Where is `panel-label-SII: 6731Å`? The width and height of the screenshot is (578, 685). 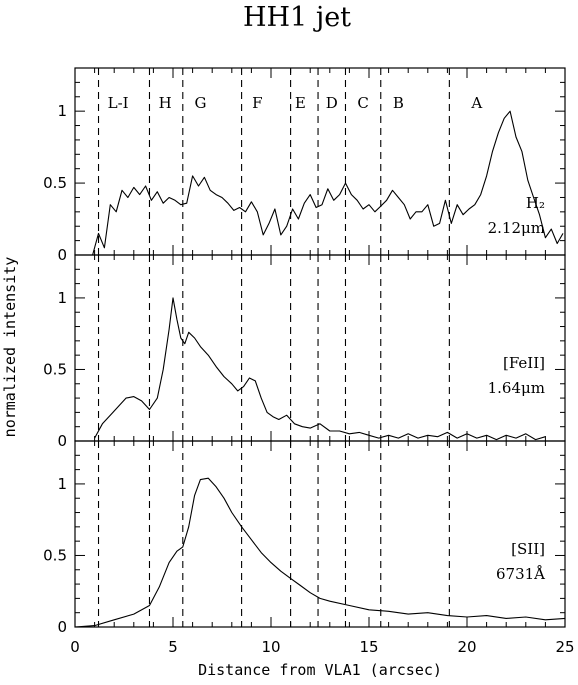
panel-label-SII: 6731Å is located at coordinates (520, 574).